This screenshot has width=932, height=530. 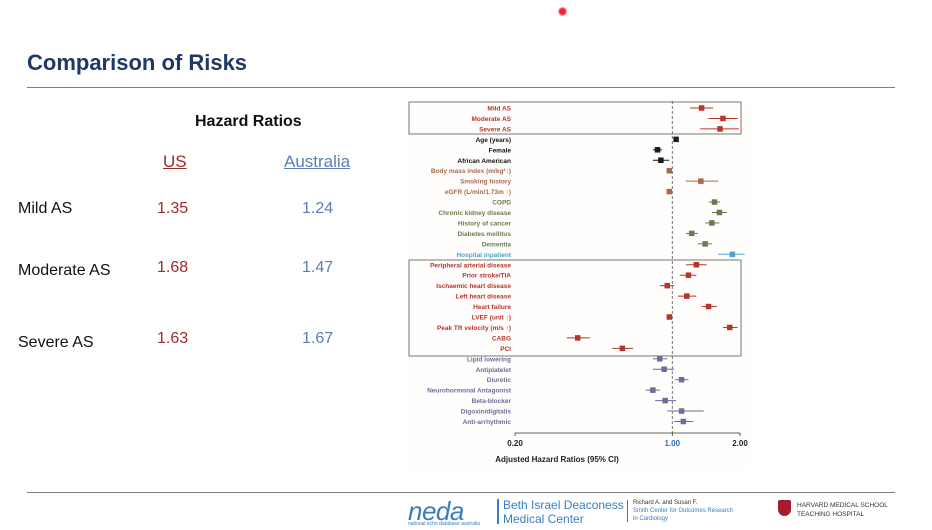 What do you see at coordinates (478, 192) in the screenshot?
I see `row-label: eGFR (L/min/1.73m ↑)` at bounding box center [478, 192].